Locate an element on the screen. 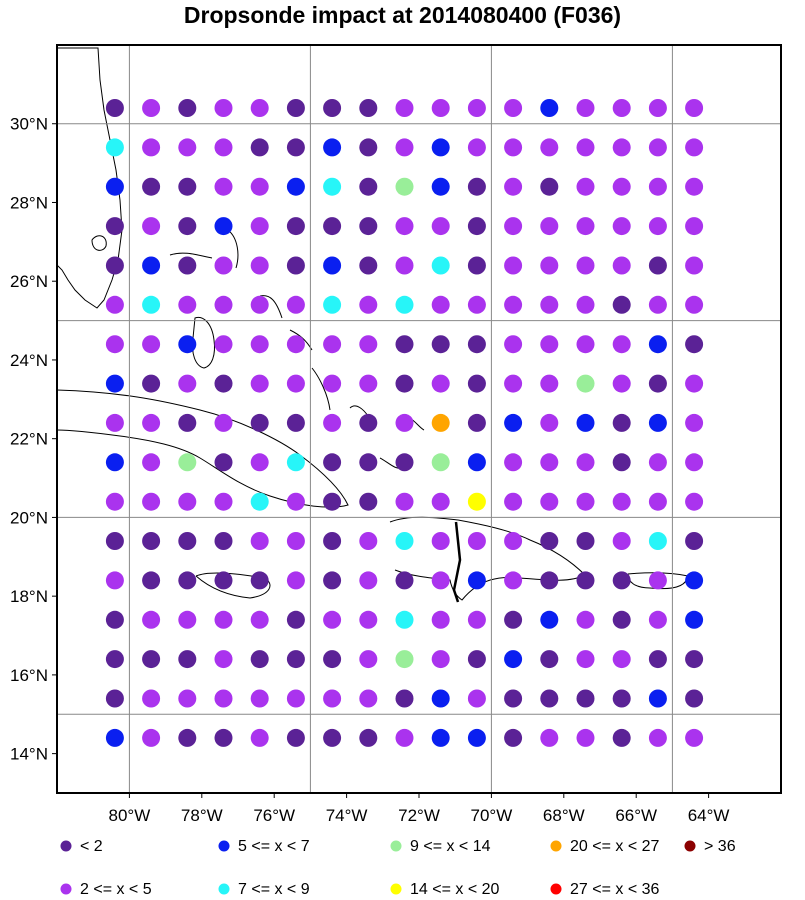 The width and height of the screenshot is (805, 900). lon-tick-label: 78°W is located at coordinates (202, 815).